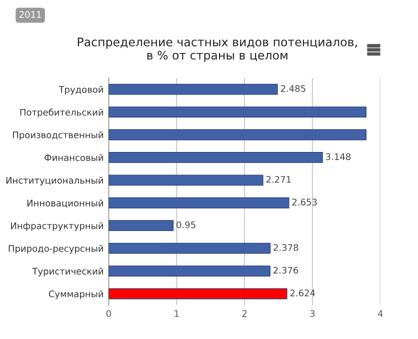 This screenshot has width=418, height=339. I want to click on y-tick-label: Инновационный, so click(65, 204).